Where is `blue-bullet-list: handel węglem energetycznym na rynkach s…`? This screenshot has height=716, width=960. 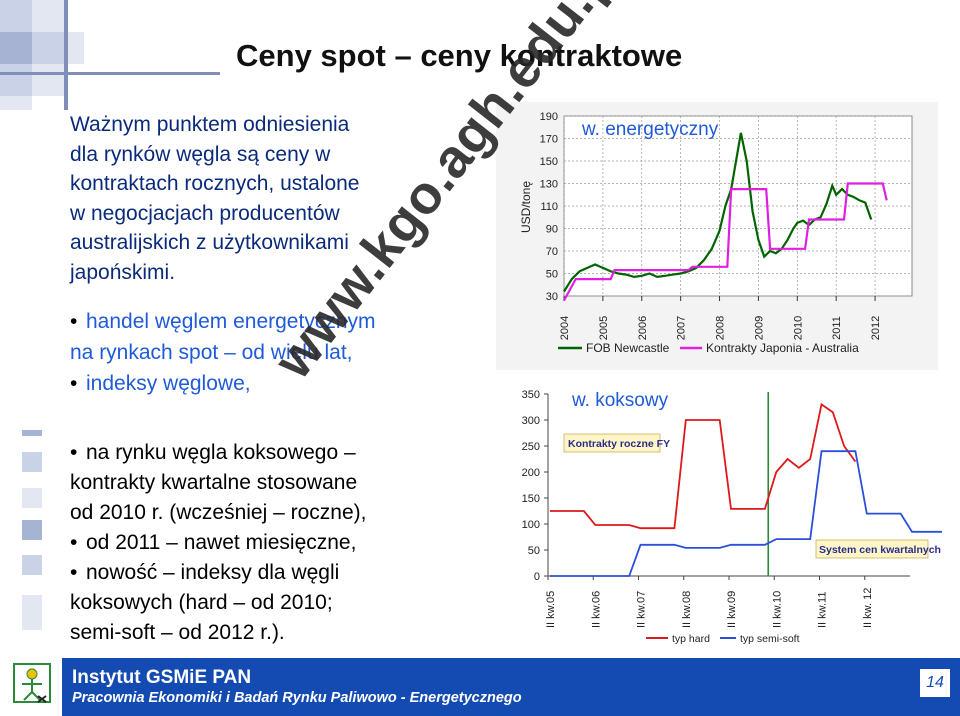
blue-bullet-list: handel węglem energetycznym na rynkach s… is located at coordinates (223, 352).